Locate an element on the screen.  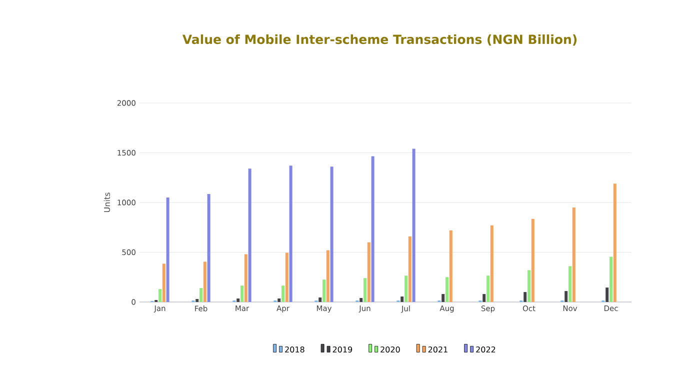
legend-label: 2020 is located at coordinates (390, 349).